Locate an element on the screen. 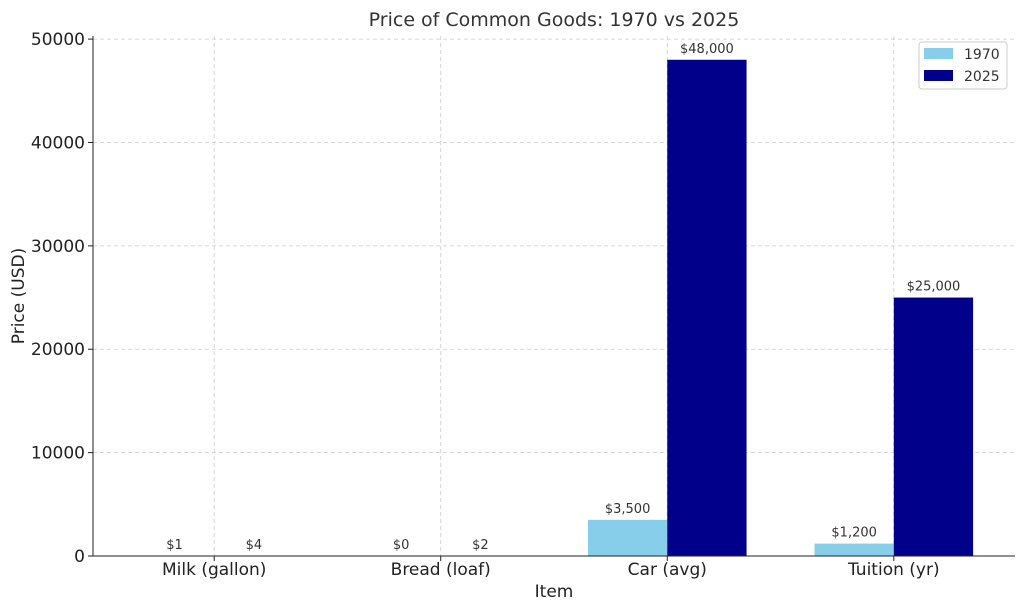 Image resolution: width=1024 pixels, height=611 pixels. legend-swatch-1970 is located at coordinates (938, 53).